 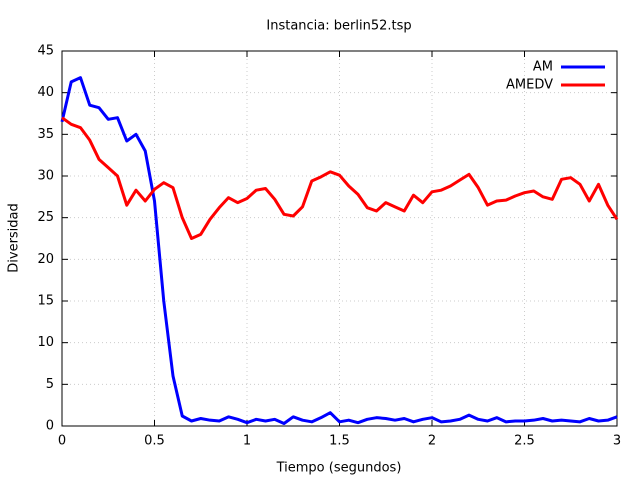 I want to click on y-tick-label: 10, so click(x=45, y=342).